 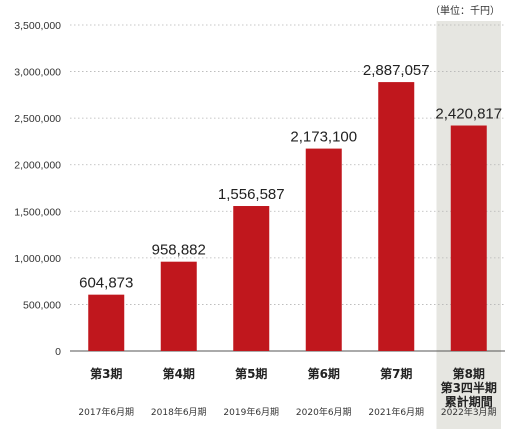 What do you see at coordinates (106, 412) in the screenshot?
I see `x-period-date: 2017年6月期` at bounding box center [106, 412].